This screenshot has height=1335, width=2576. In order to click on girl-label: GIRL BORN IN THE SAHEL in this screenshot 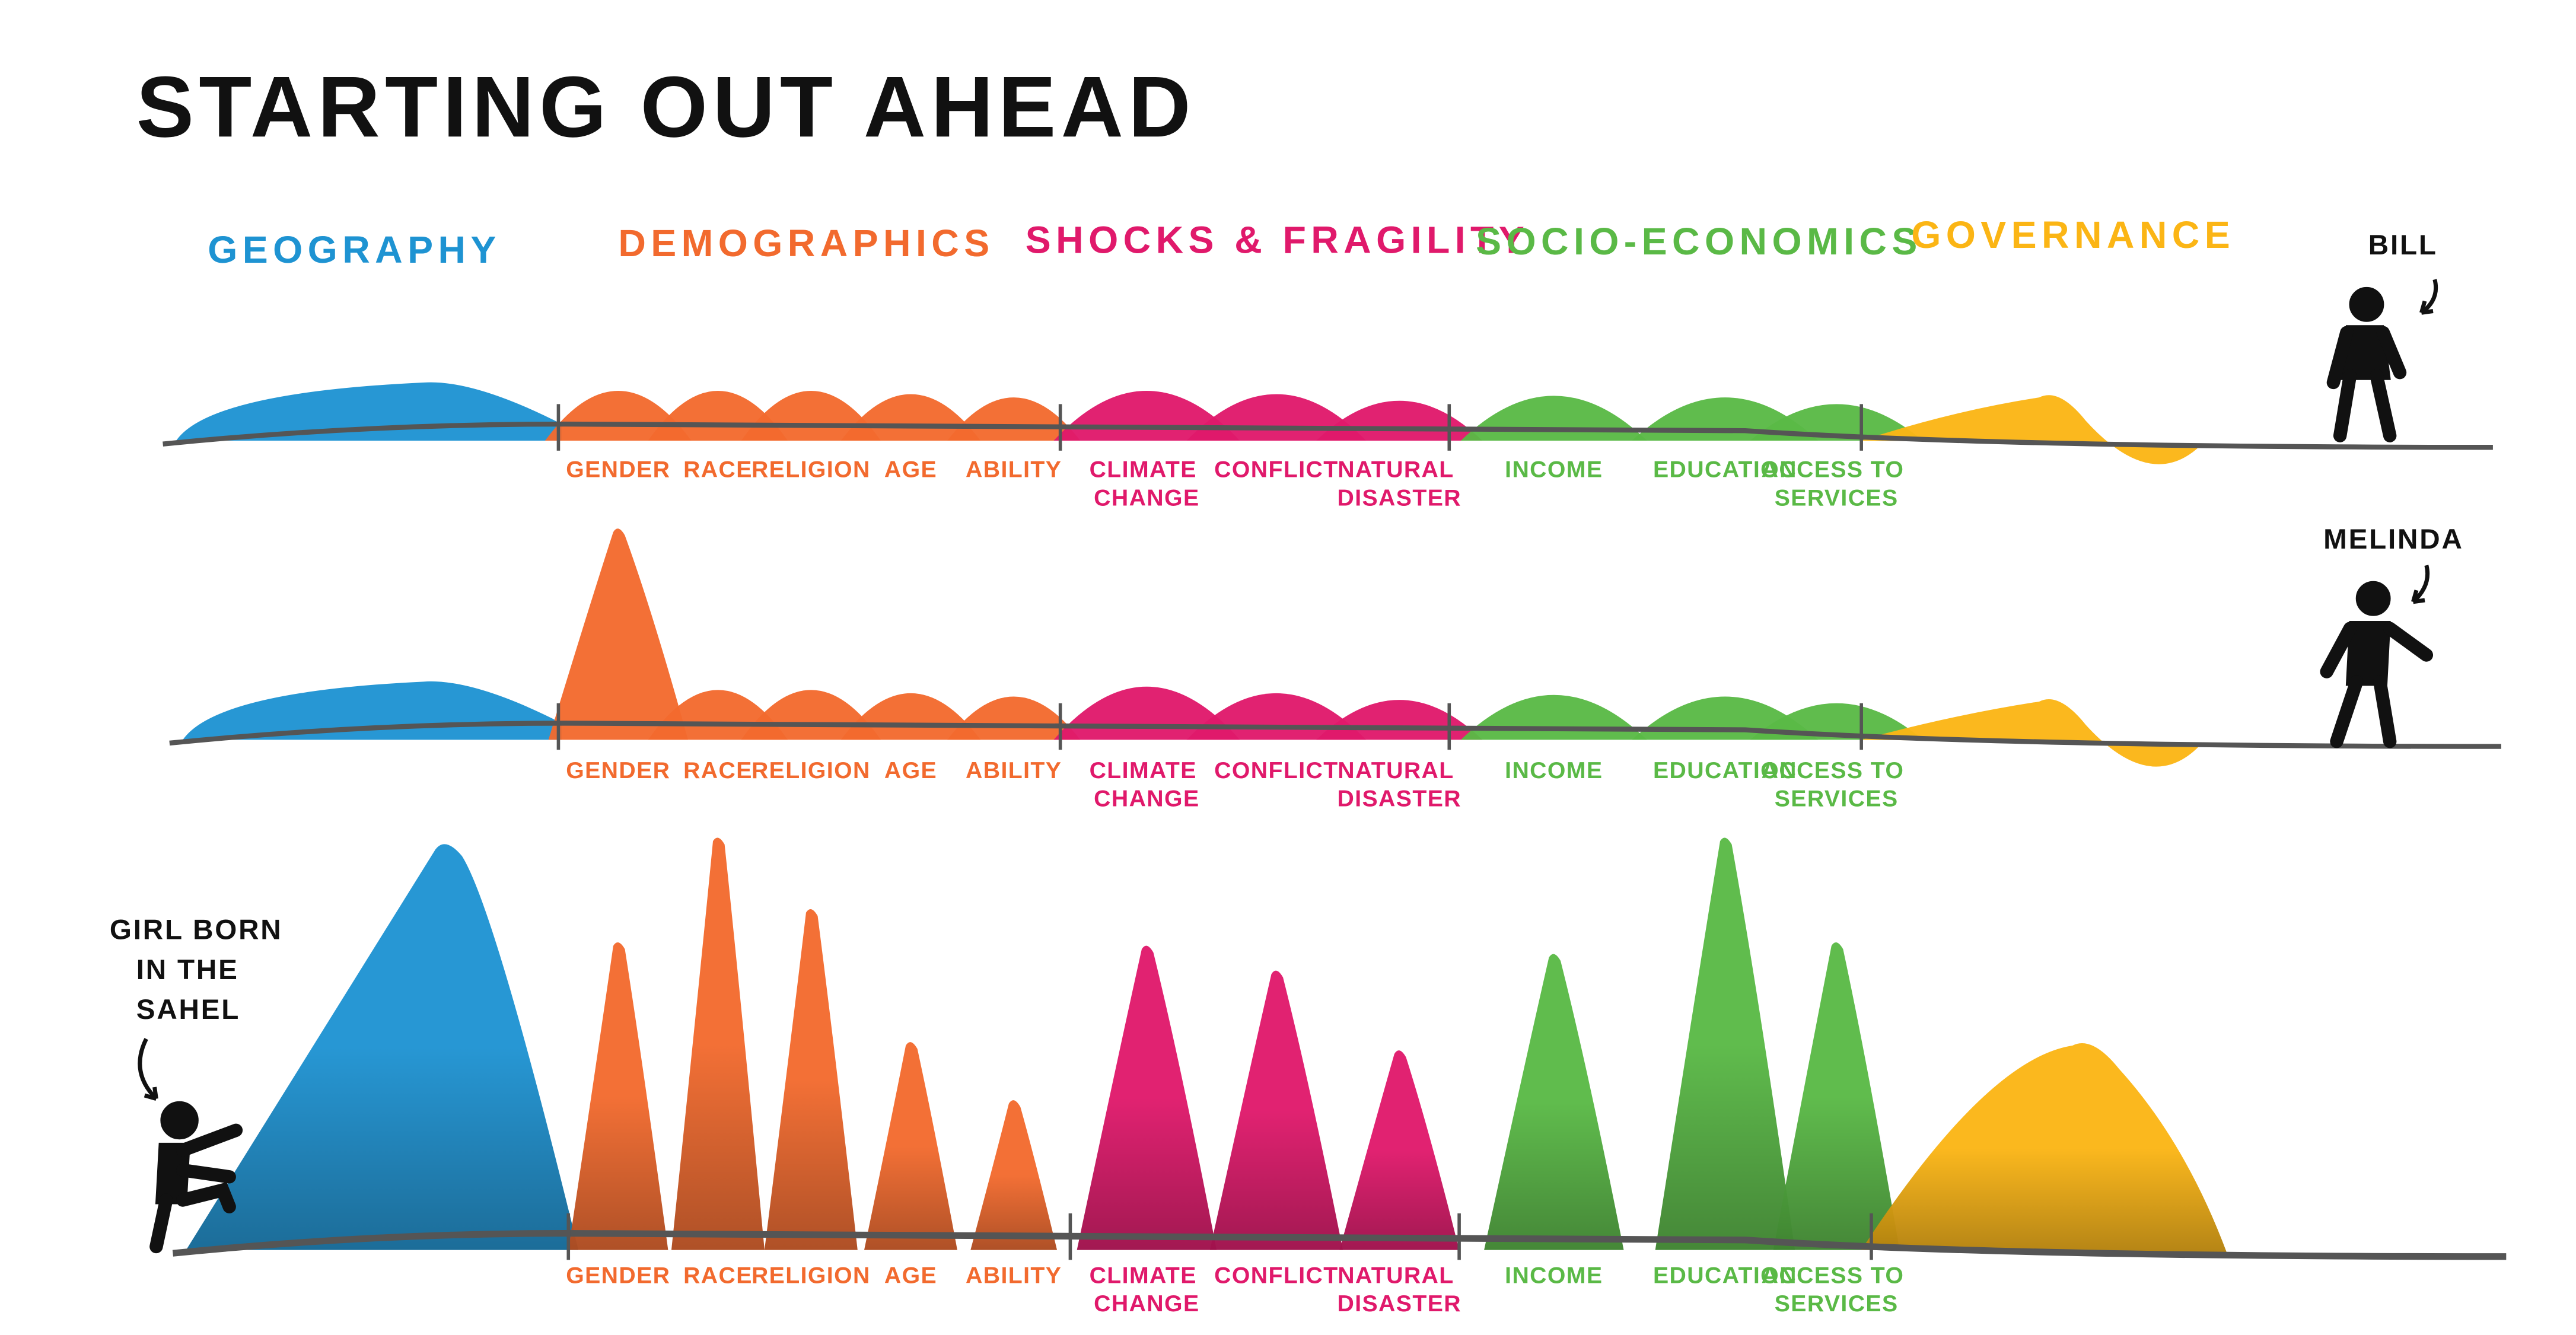, I will do `click(201, 970)`.